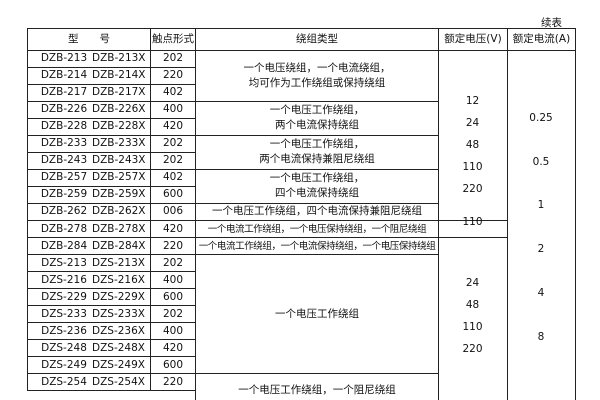  I want to click on header-cell: 绕组类型, so click(317, 39).